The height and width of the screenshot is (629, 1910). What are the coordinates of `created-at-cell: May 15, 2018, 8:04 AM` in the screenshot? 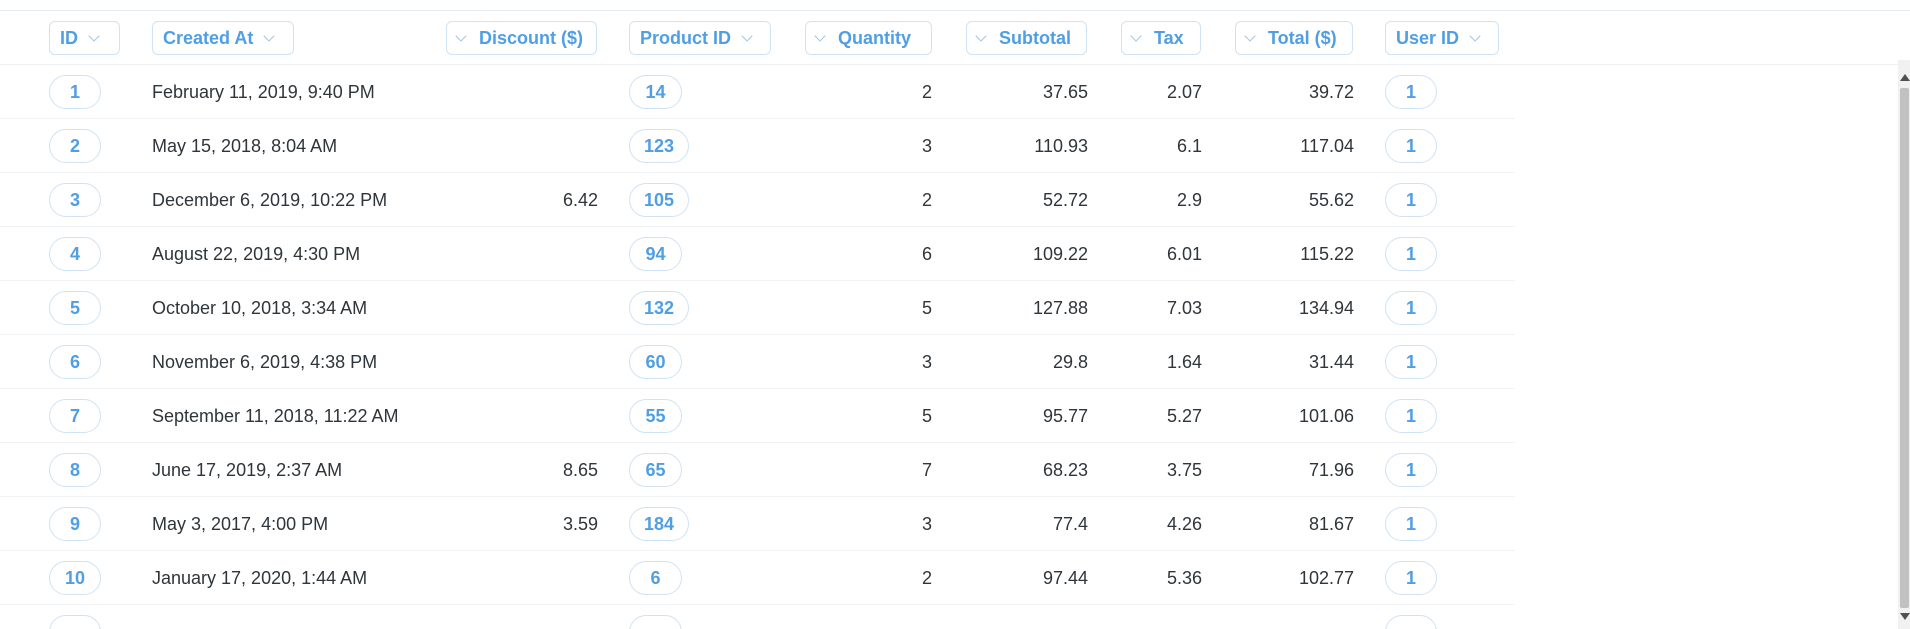 It's located at (245, 145).